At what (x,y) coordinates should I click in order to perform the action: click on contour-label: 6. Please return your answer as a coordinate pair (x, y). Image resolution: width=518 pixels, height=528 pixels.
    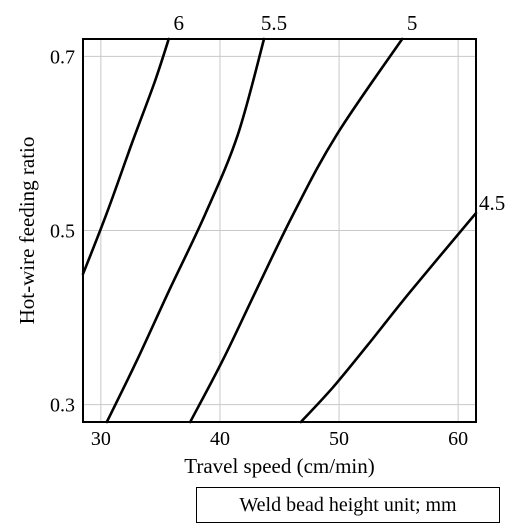
    Looking at the image, I should click on (178, 23).